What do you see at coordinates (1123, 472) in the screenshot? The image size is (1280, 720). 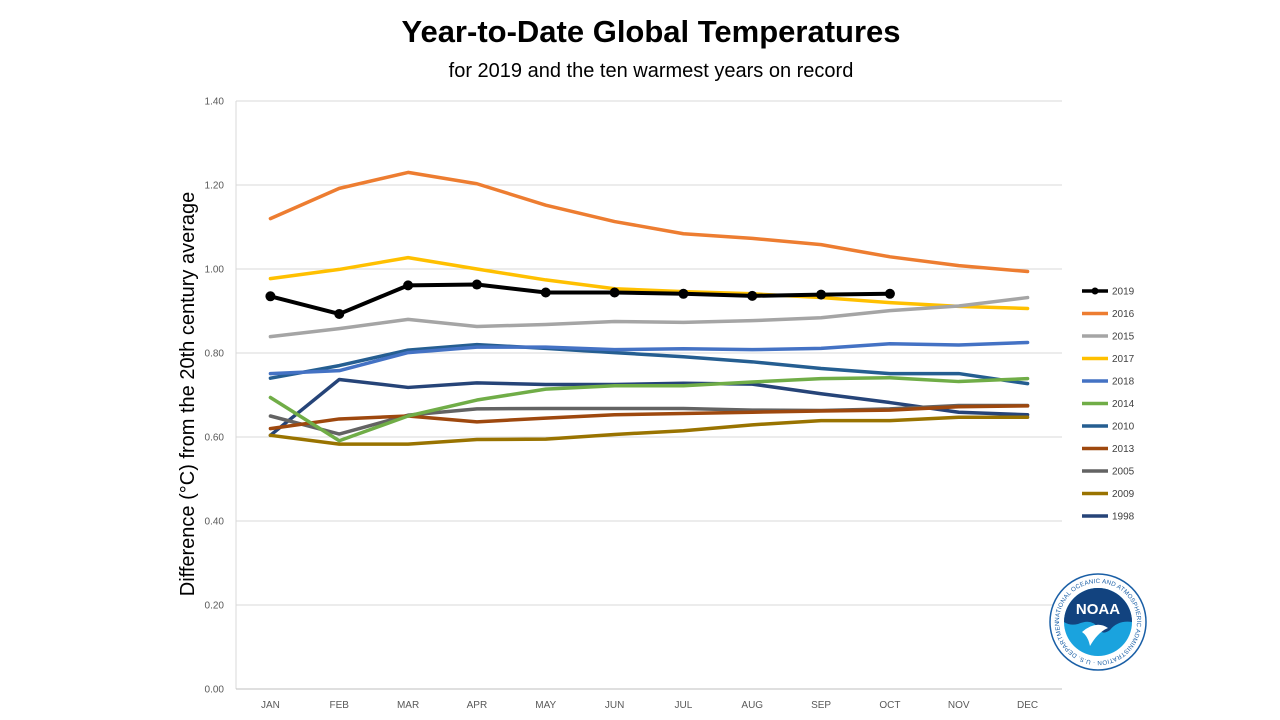 I see `legend-label: 2005` at bounding box center [1123, 472].